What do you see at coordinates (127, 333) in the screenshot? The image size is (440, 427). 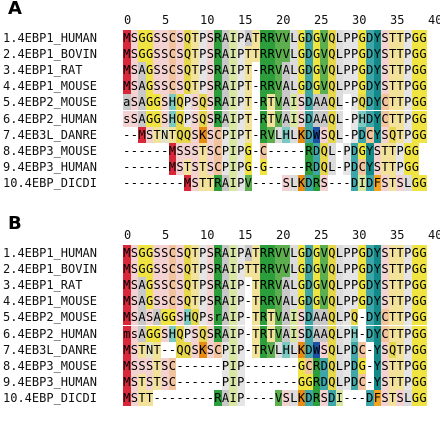 I see `residue: m` at bounding box center [127, 333].